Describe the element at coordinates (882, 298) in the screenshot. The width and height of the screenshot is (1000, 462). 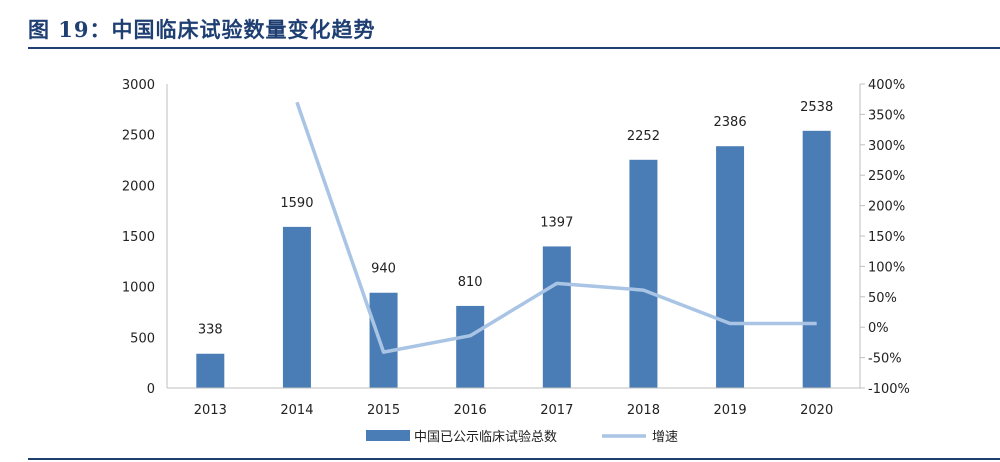
I see `y-right-tick-label: 50%` at that location.